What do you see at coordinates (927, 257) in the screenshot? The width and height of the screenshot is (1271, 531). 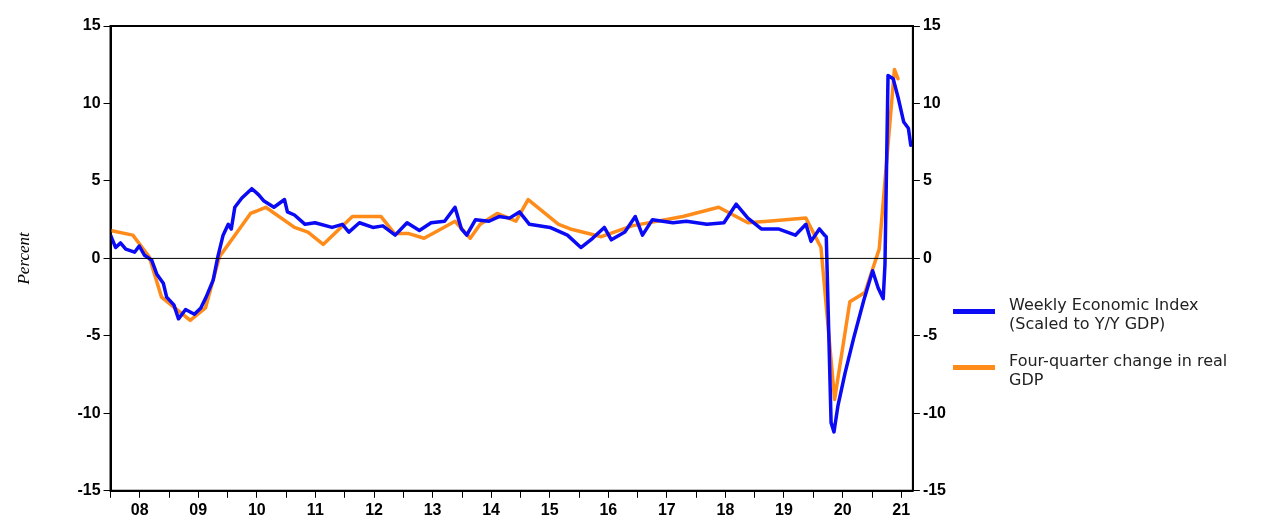 I see `y2-tick-label: 0` at bounding box center [927, 257].